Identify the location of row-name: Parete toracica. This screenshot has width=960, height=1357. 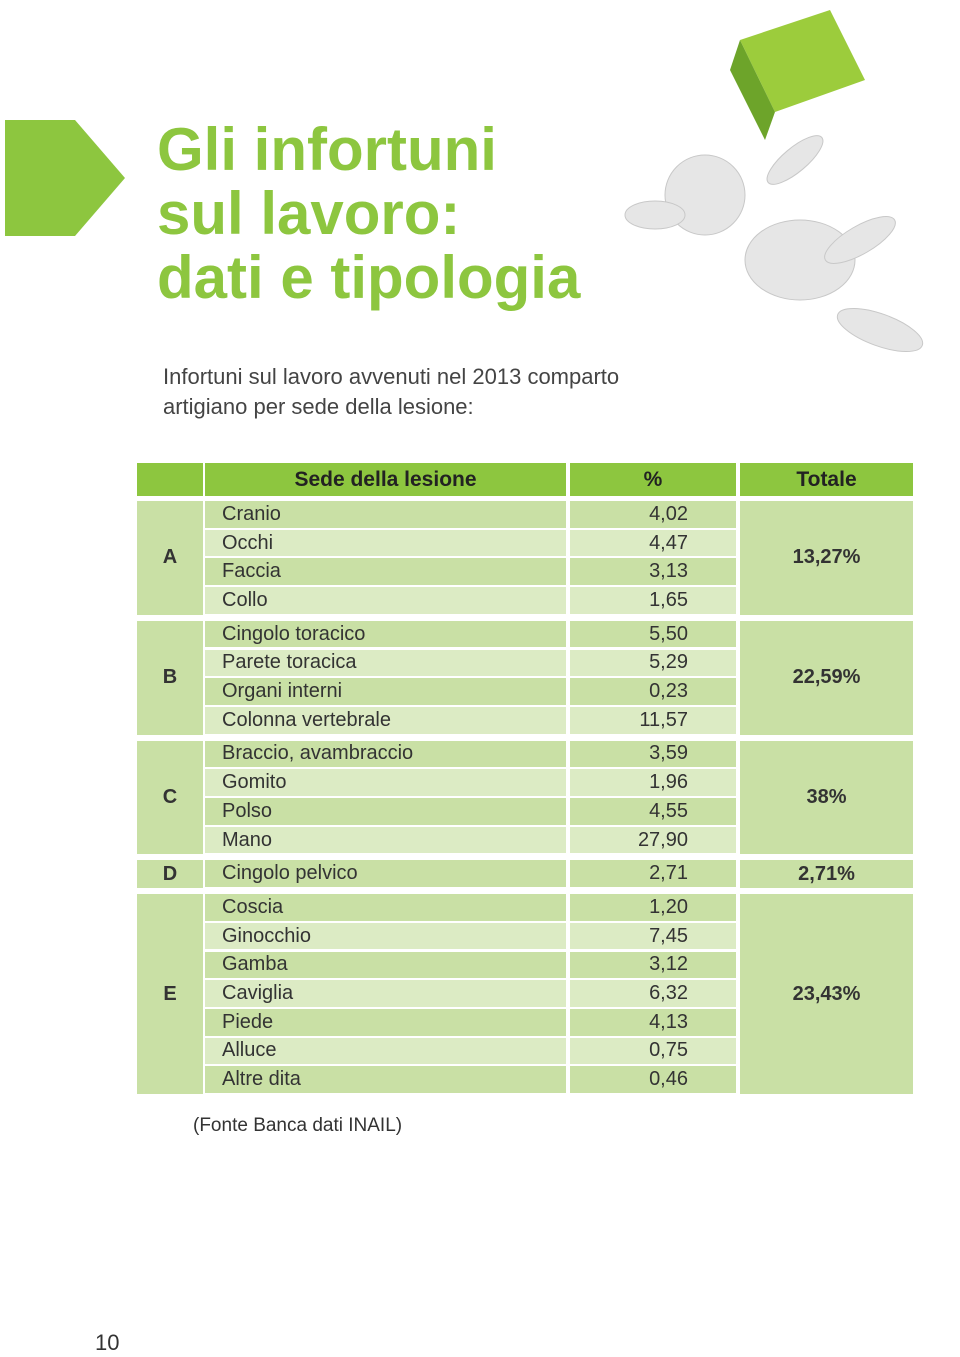
(385, 663).